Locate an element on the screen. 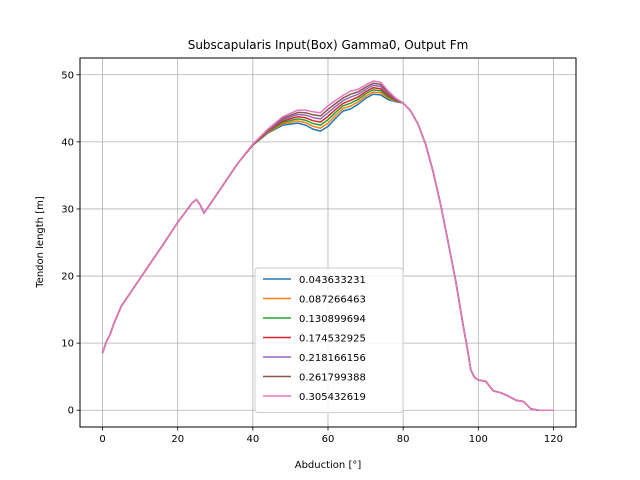 The height and width of the screenshot is (480, 640). legend-label: 0.305432619 is located at coordinates (332, 397).